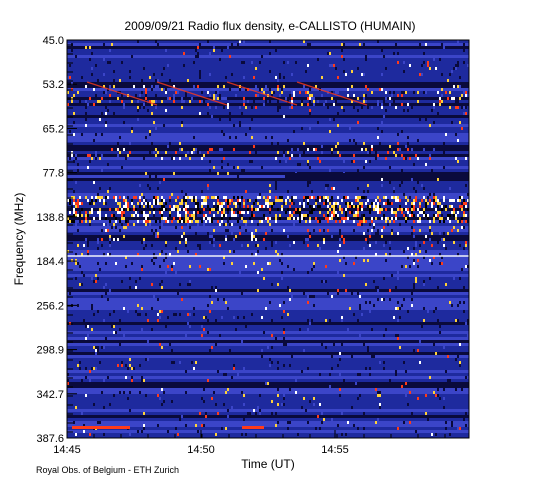  Describe the element at coordinates (50, 262) in the screenshot. I see `y-tick-label: 184.4` at that location.